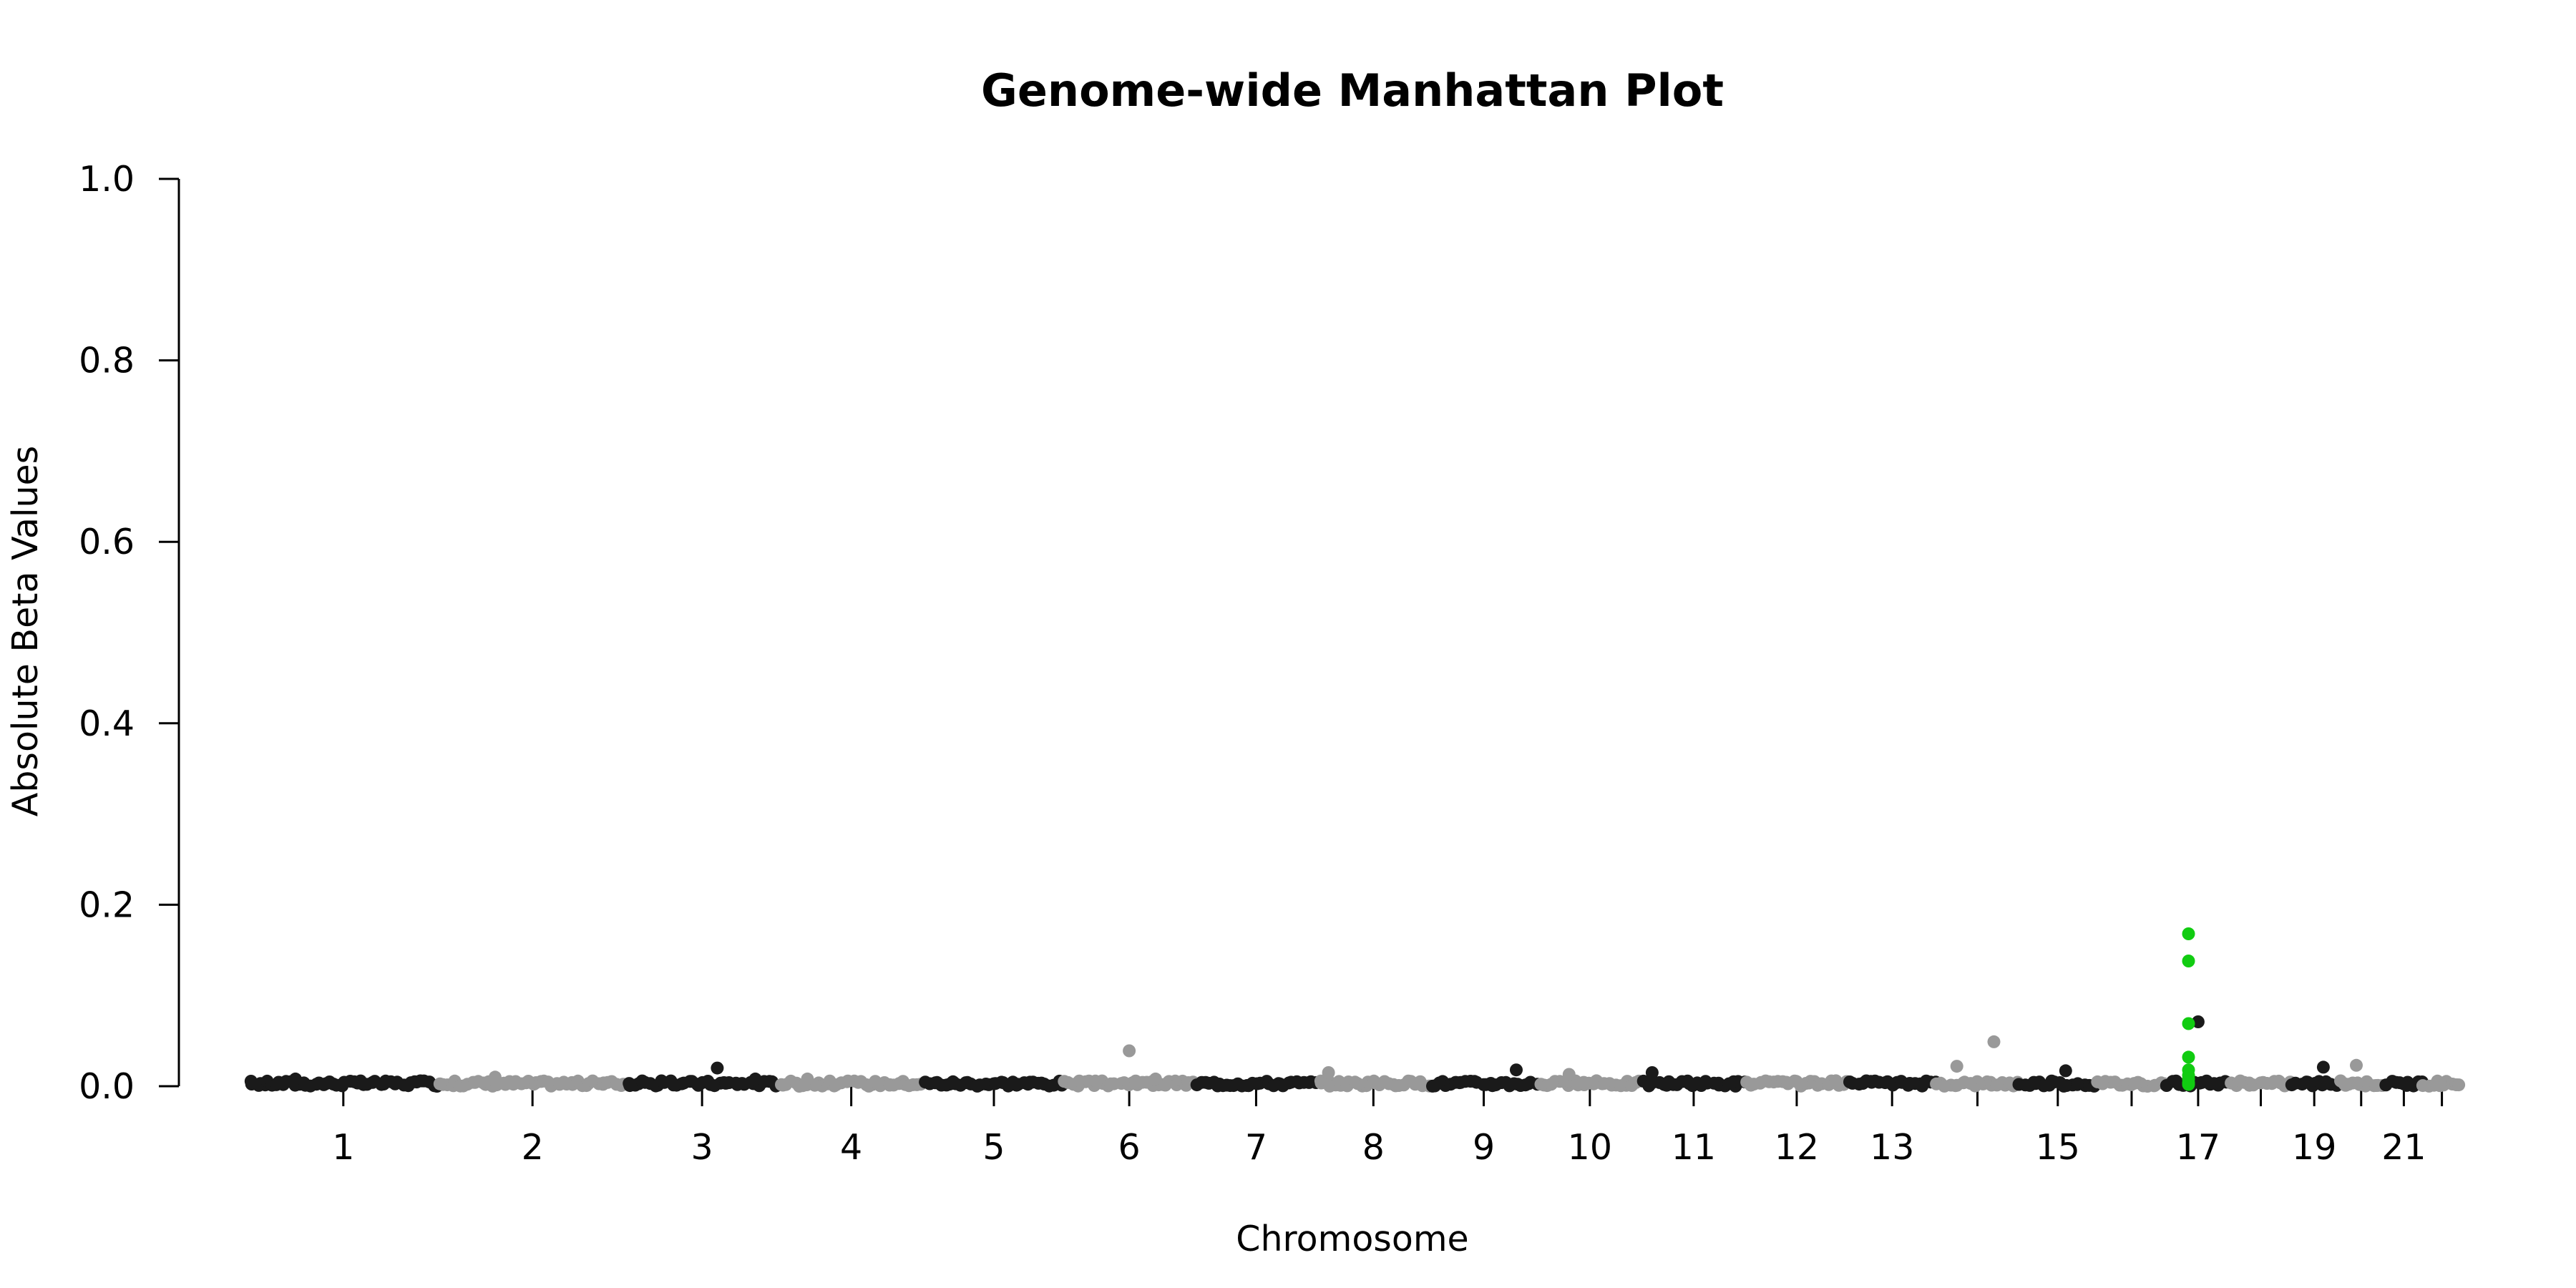 Image resolution: width=2576 pixels, height=1288 pixels. Describe the element at coordinates (107, 723) in the screenshot. I see `y-tick-label: 0.4` at that location.